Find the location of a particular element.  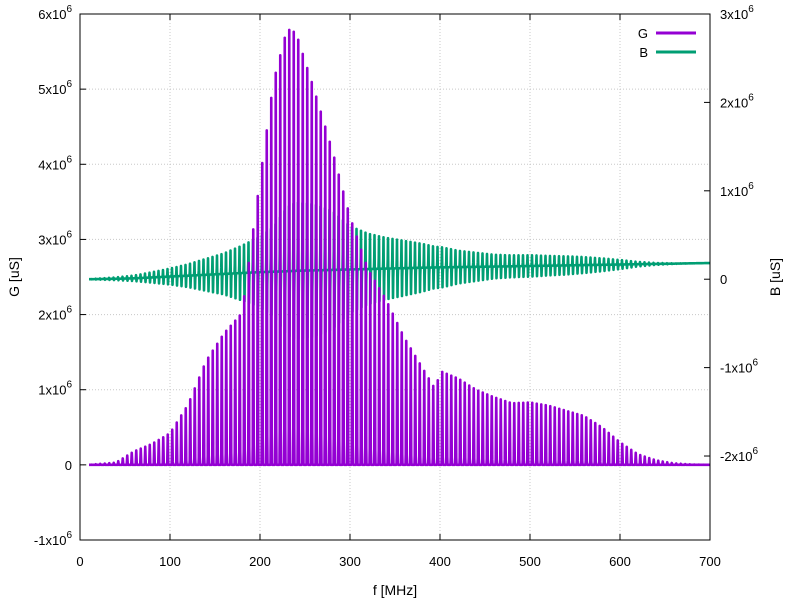

y-right-tick-label: 3x10⁶ is located at coordinates (737, 13).